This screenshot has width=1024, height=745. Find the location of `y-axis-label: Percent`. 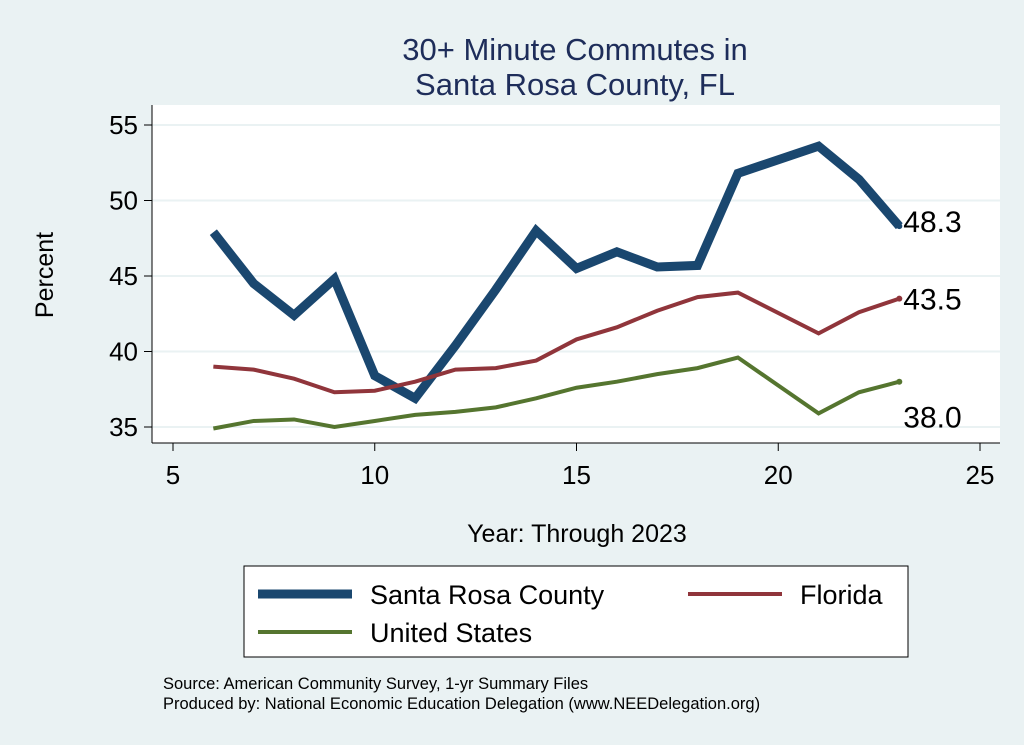

y-axis-label: Percent is located at coordinates (45, 275).